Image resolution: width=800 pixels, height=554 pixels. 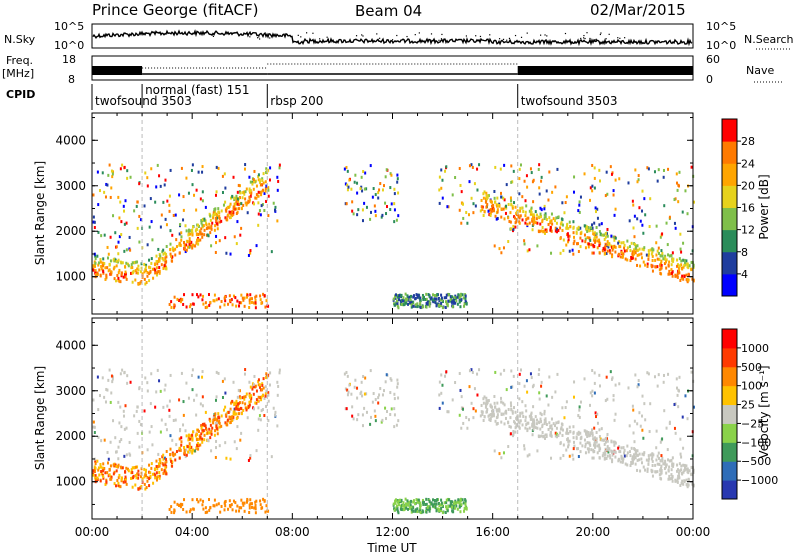 I want to click on nsearch-tick-top: 10^5, so click(x=721, y=26).